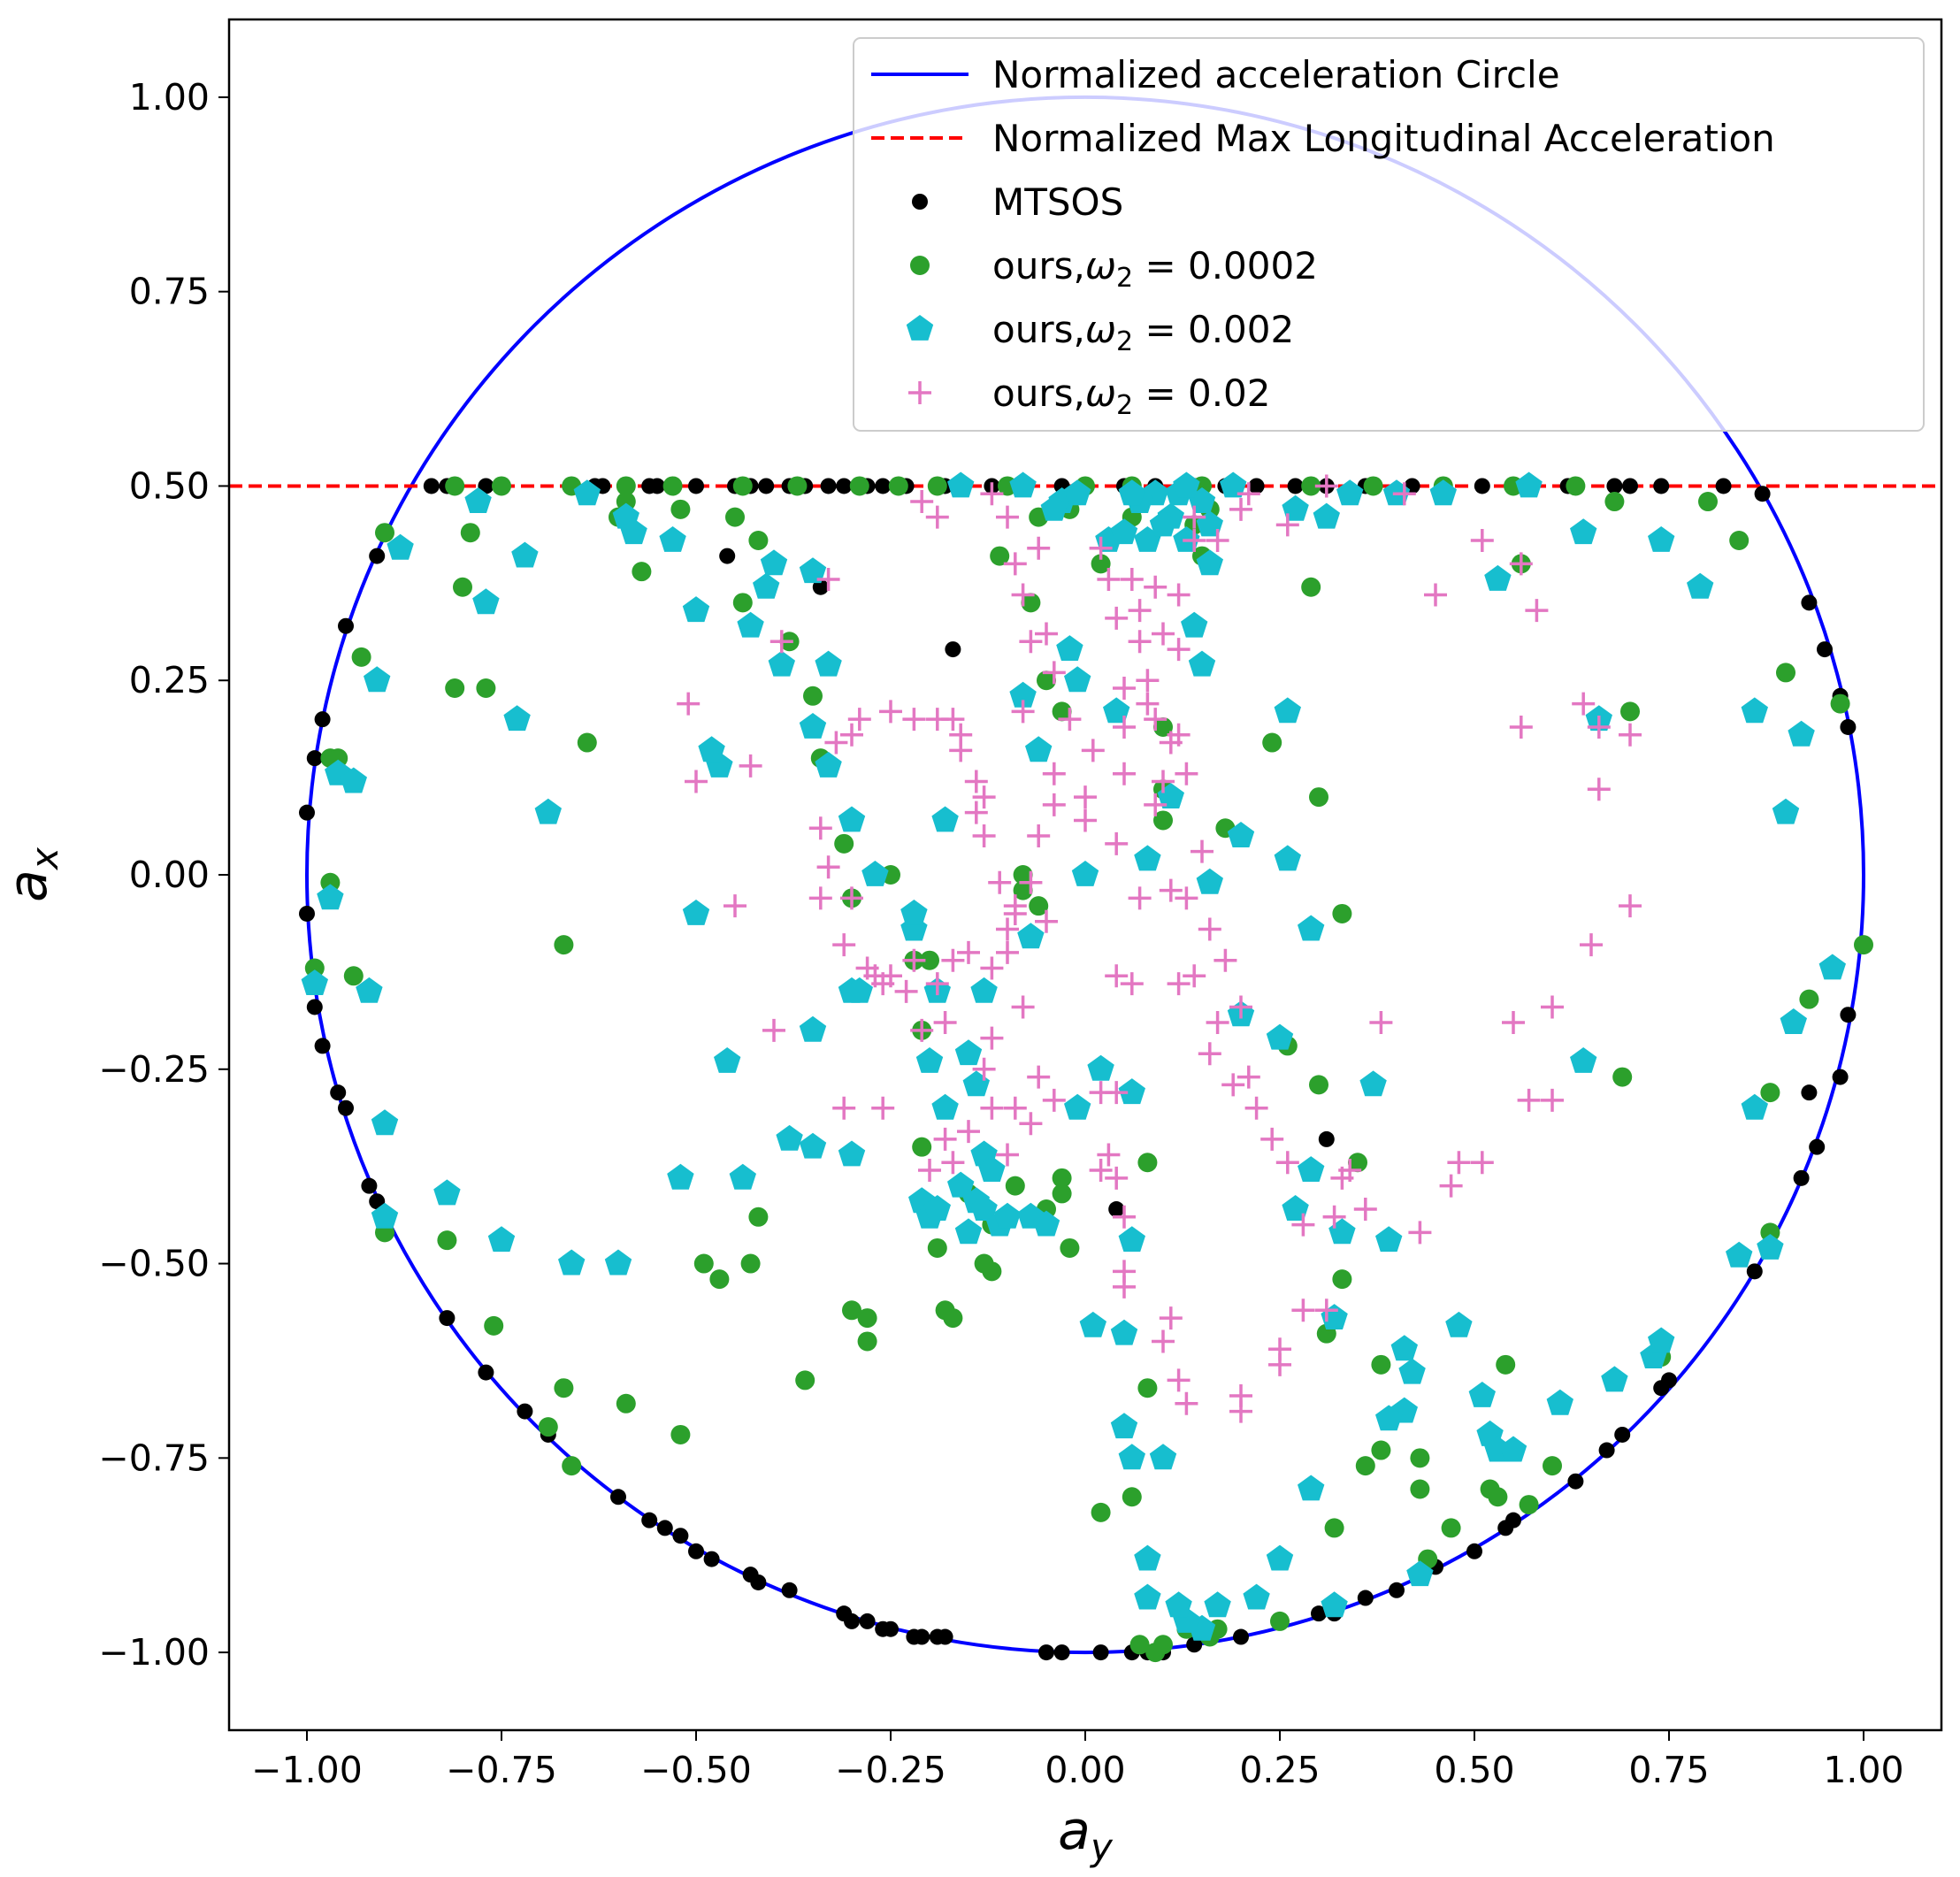 This screenshot has height=1877, width=1960. What do you see at coordinates (169, 485) in the screenshot?
I see `y-tick-label: 0.50` at bounding box center [169, 485].